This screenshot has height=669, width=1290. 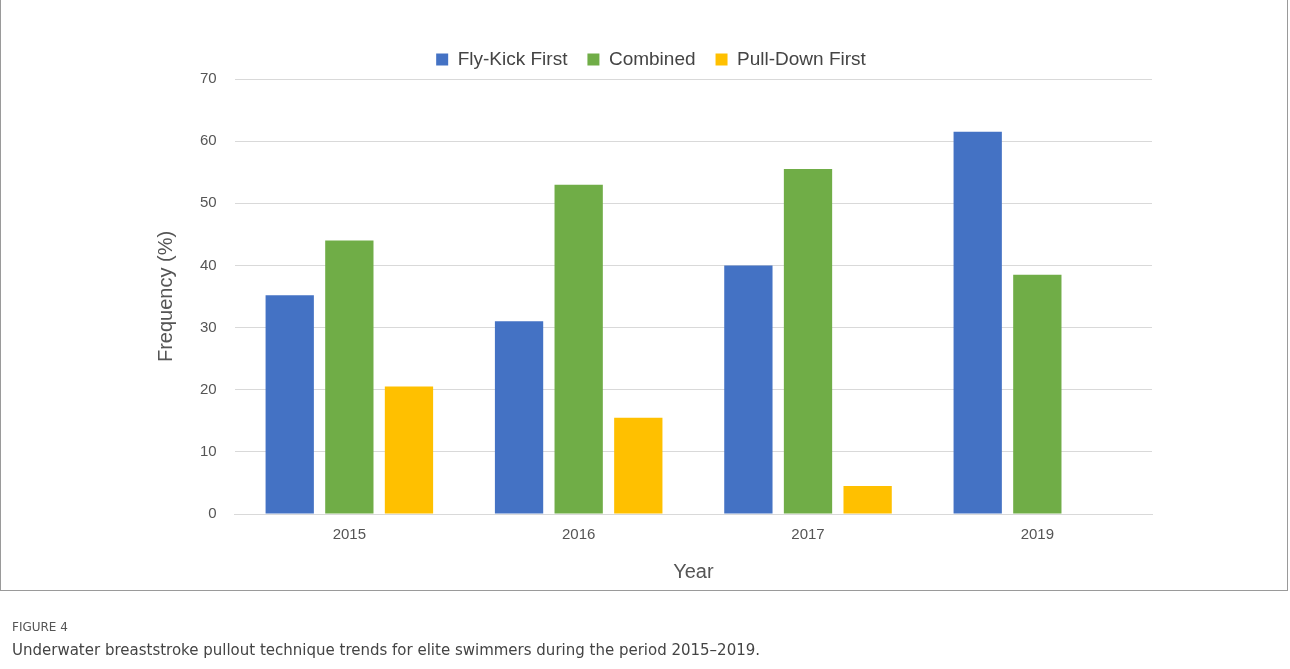 I want to click on caption: FIGURE 4, so click(x=40, y=627).